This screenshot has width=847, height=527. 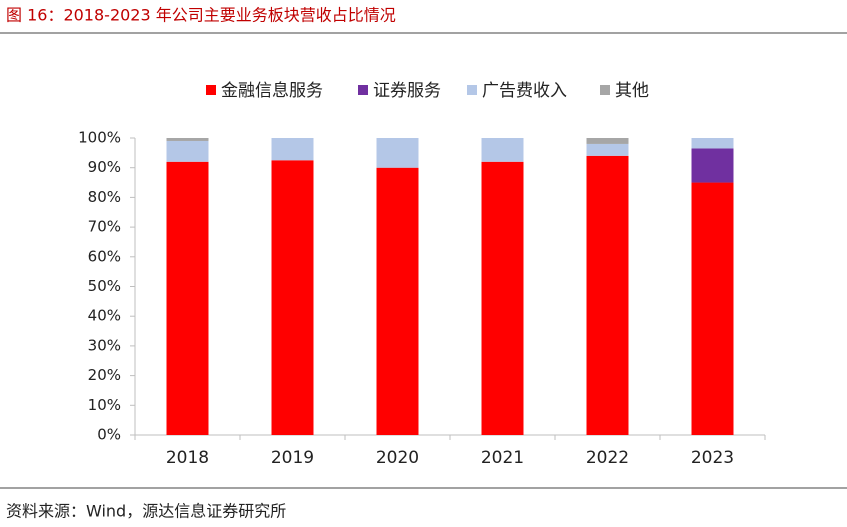 I want to click on y-tick-label: 100%, so click(x=99, y=138).